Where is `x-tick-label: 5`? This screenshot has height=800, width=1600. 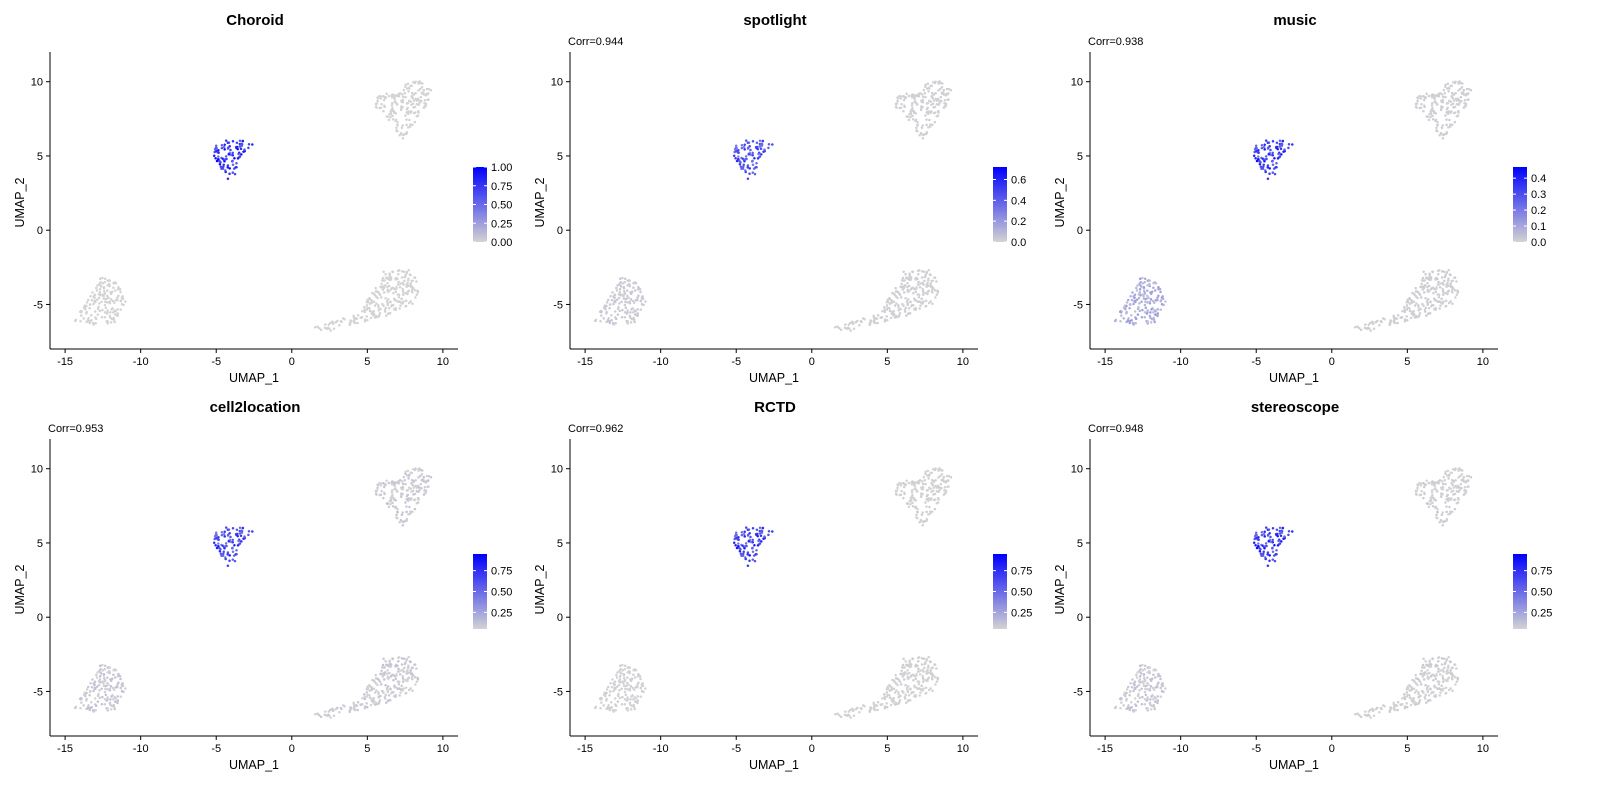 x-tick-label: 5 is located at coordinates (887, 362).